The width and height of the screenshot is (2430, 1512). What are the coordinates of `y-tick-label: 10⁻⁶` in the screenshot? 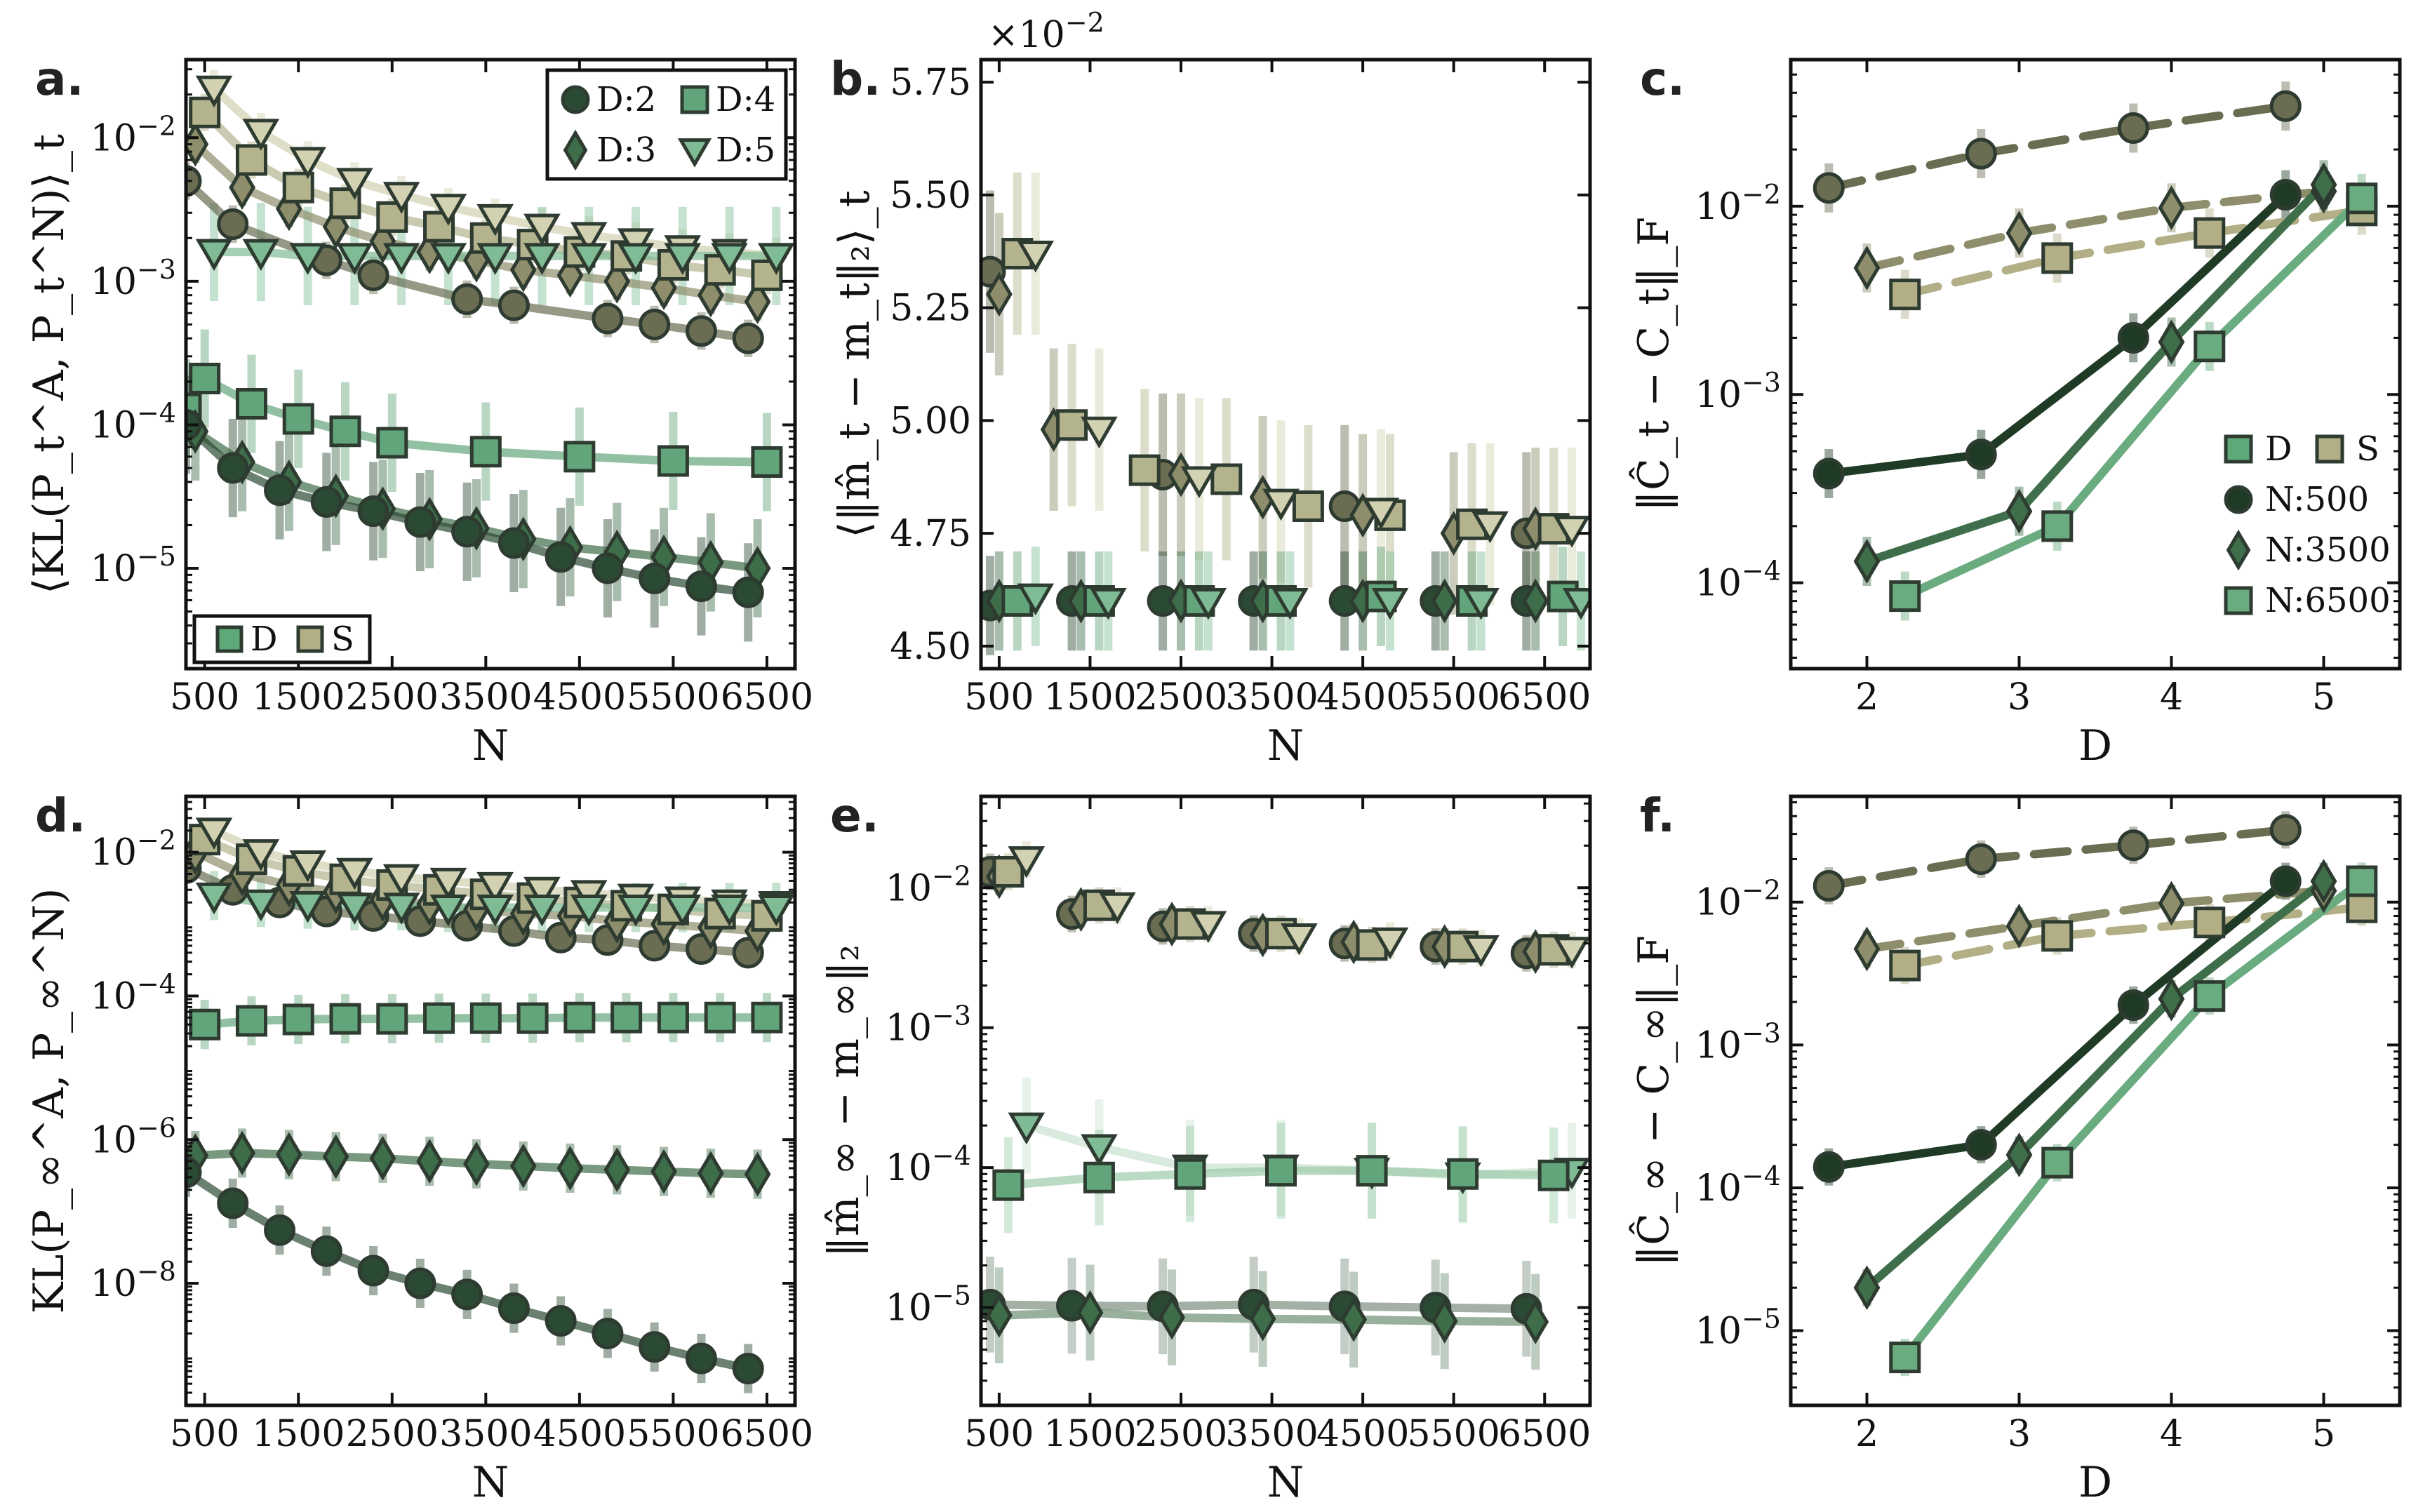 It's located at (133, 1136).